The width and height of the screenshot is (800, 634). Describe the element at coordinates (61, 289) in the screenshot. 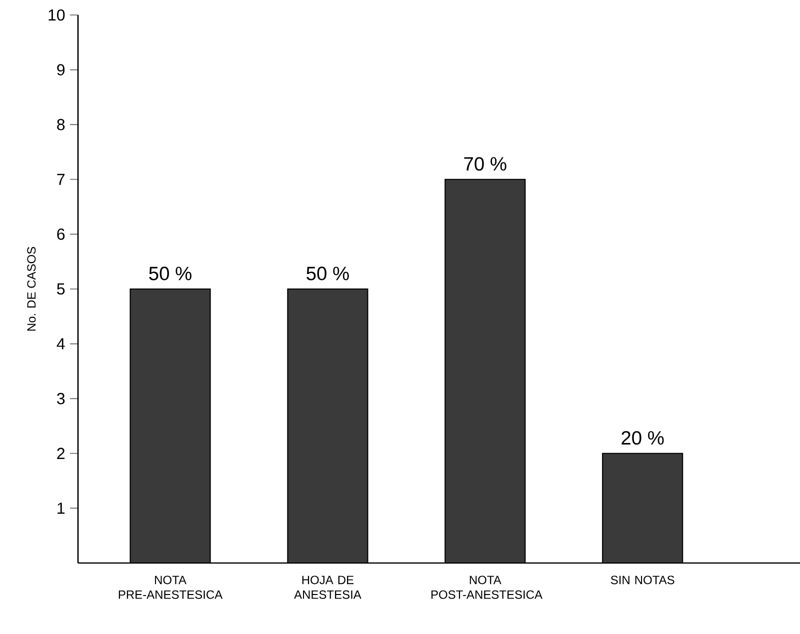

I see `y-tick-label: 5` at that location.